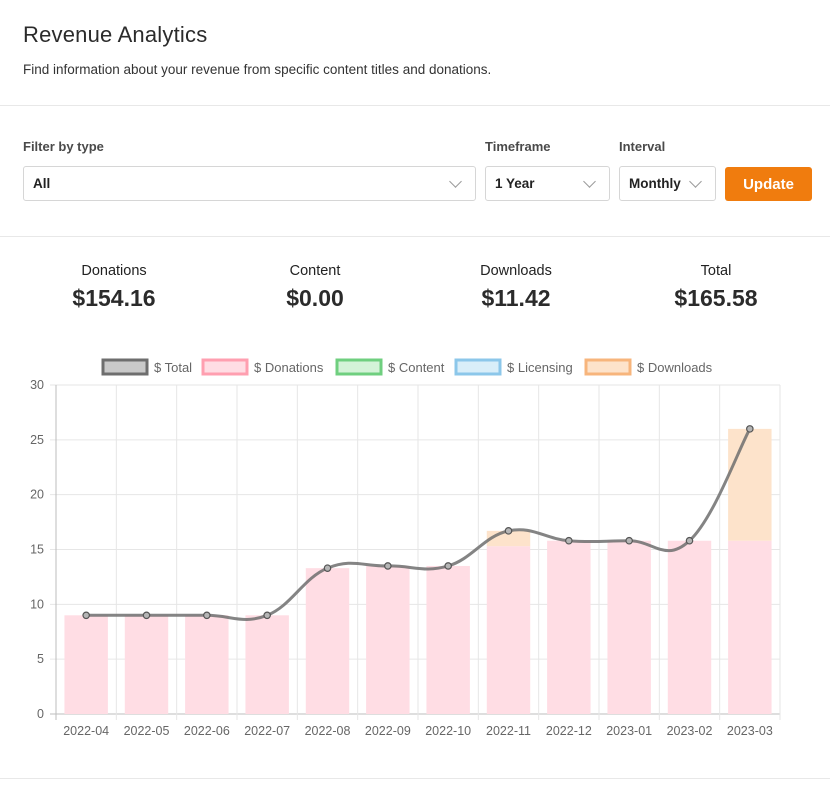 The height and width of the screenshot is (798, 830). I want to click on page-title: Revenue Analytics, so click(115, 34).